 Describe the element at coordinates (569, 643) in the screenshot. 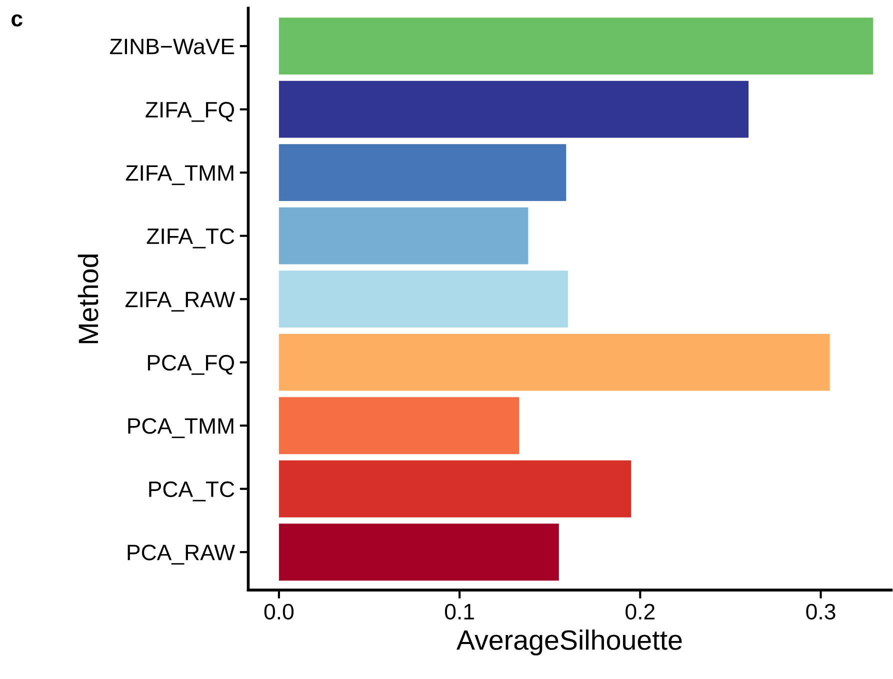

I see `x-axis-title: AverageSilhouette` at that location.